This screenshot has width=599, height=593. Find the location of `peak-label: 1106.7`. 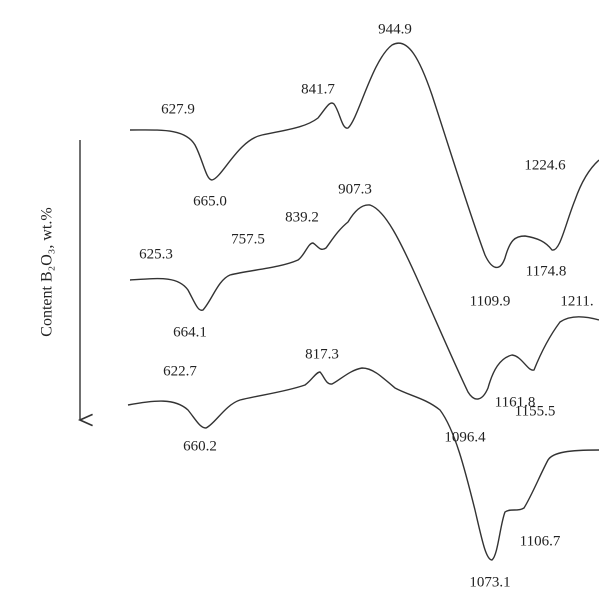

peak-label: 1106.7 is located at coordinates (540, 541).